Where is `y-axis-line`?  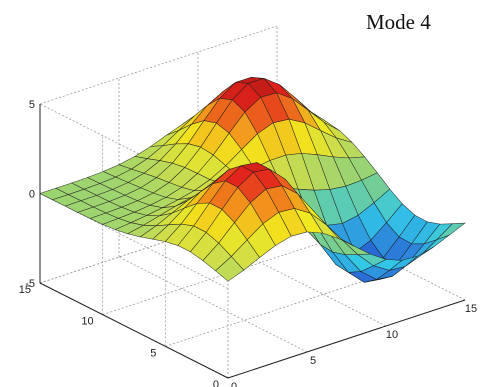
y-axis-line is located at coordinates (134, 330).